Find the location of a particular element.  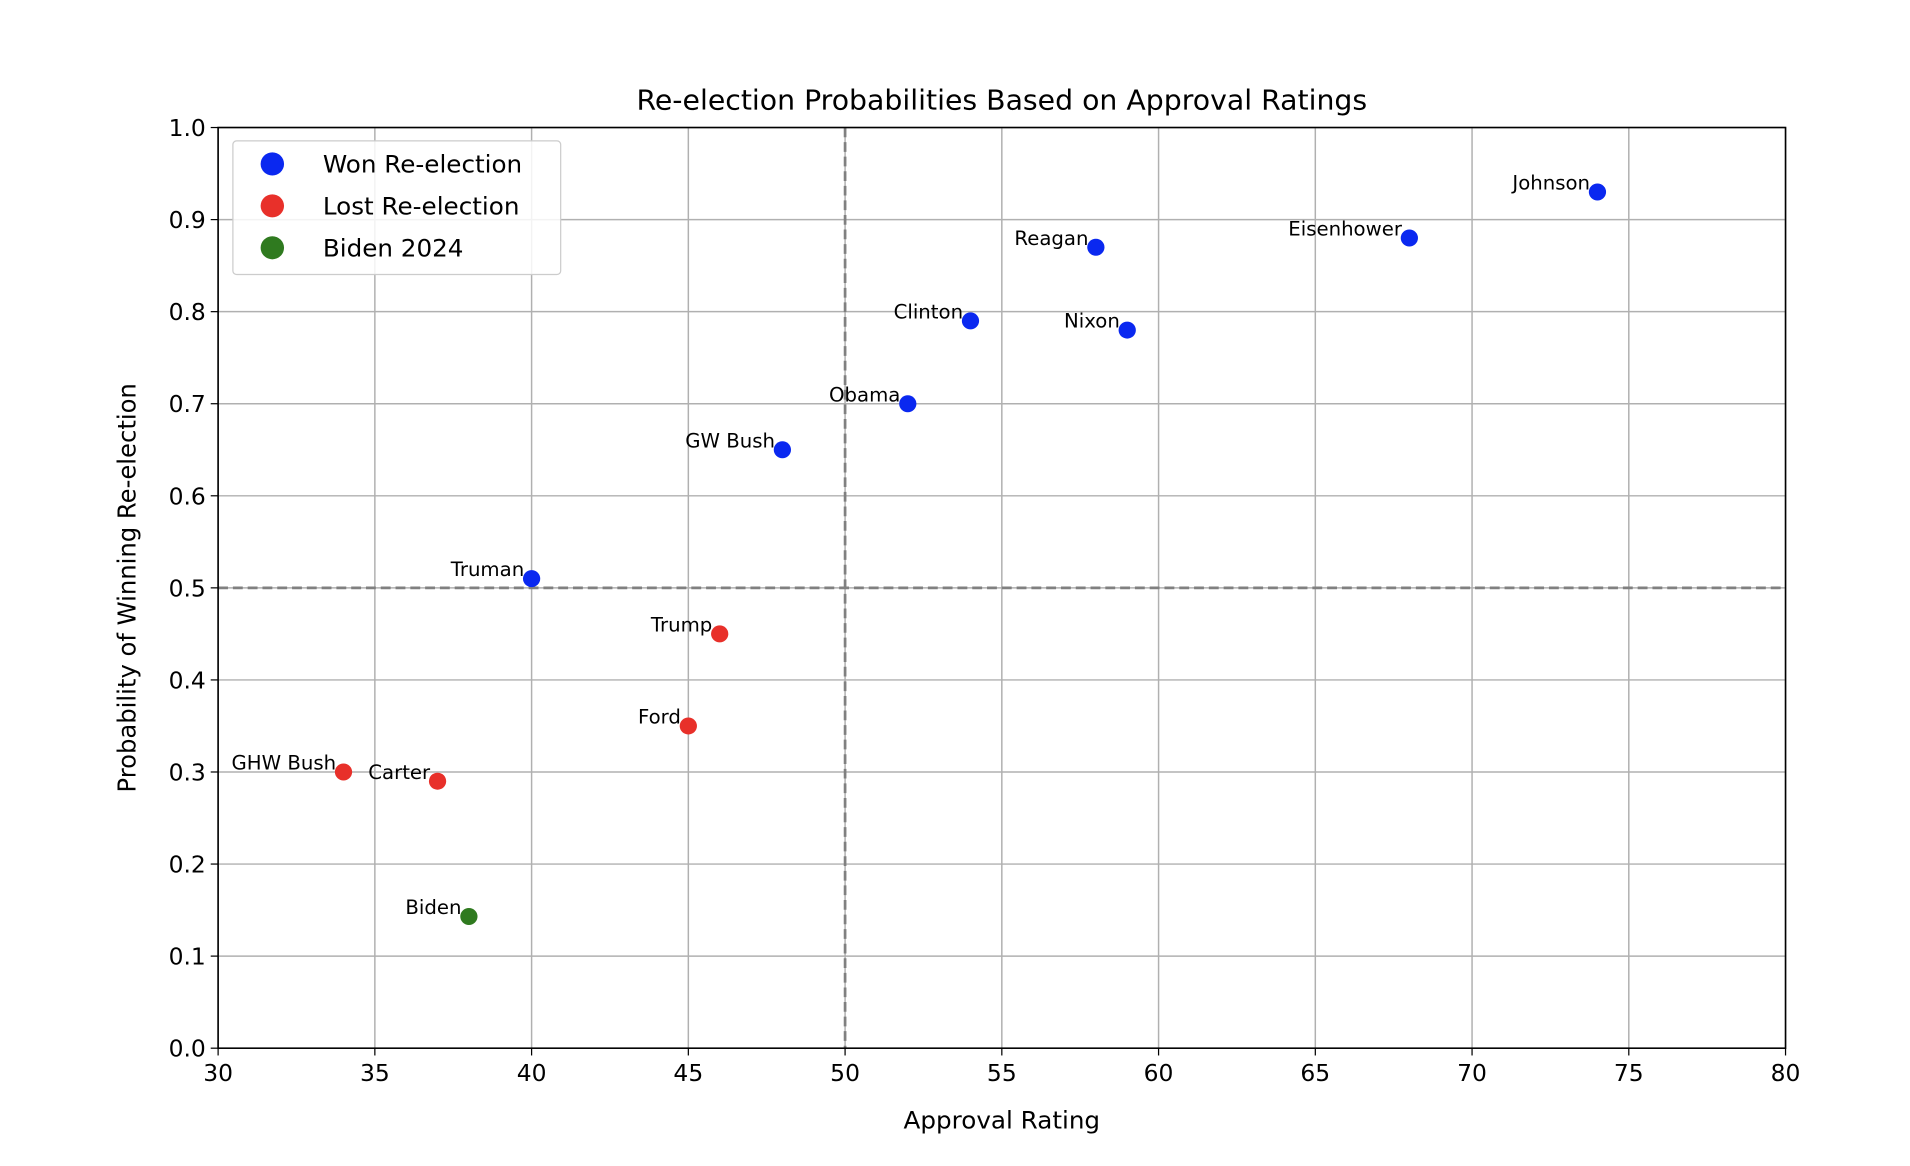

point-label: Reagan is located at coordinates (1051, 238).